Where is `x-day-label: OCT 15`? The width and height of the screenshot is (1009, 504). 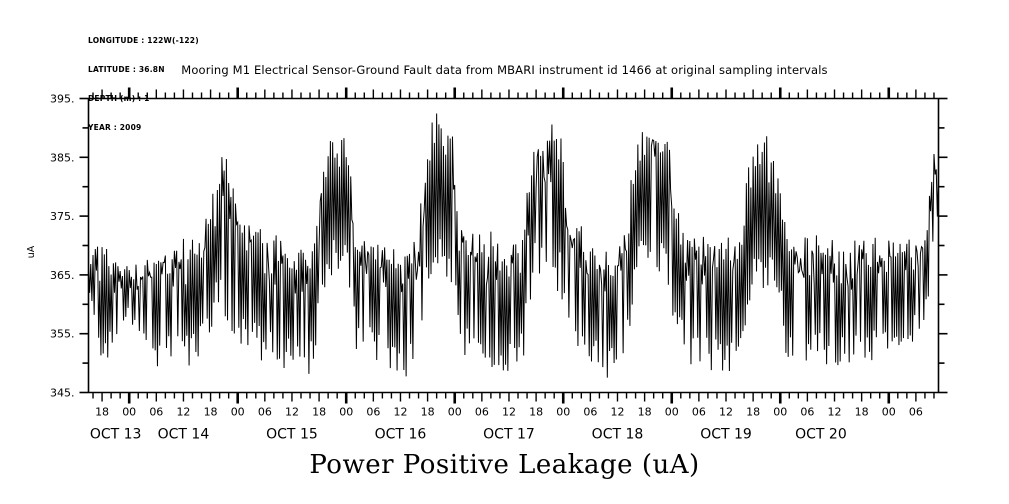
x-day-label: OCT 15 is located at coordinates (292, 435).